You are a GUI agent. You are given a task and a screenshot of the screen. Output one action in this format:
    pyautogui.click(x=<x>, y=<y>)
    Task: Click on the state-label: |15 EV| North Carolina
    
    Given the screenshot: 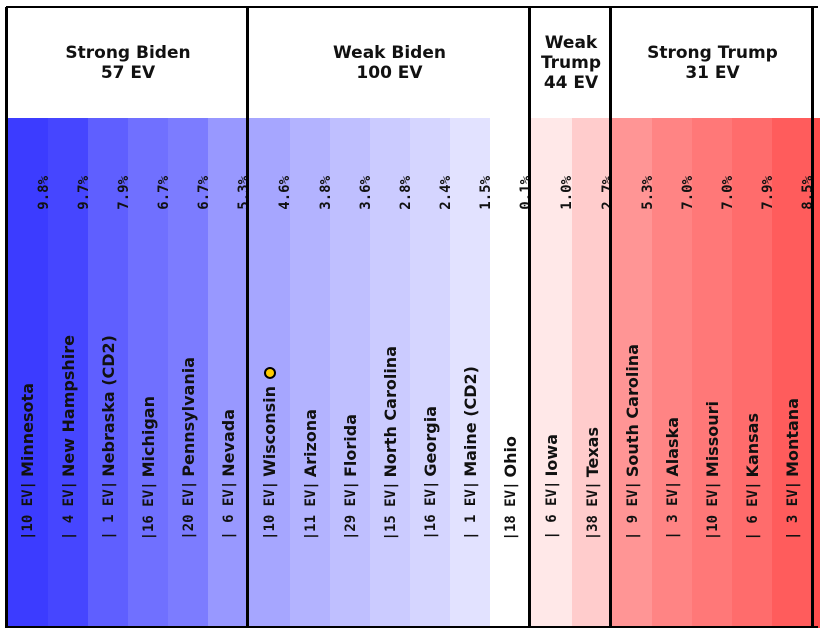 What is the action you would take?
    pyautogui.click(x=390, y=443)
    